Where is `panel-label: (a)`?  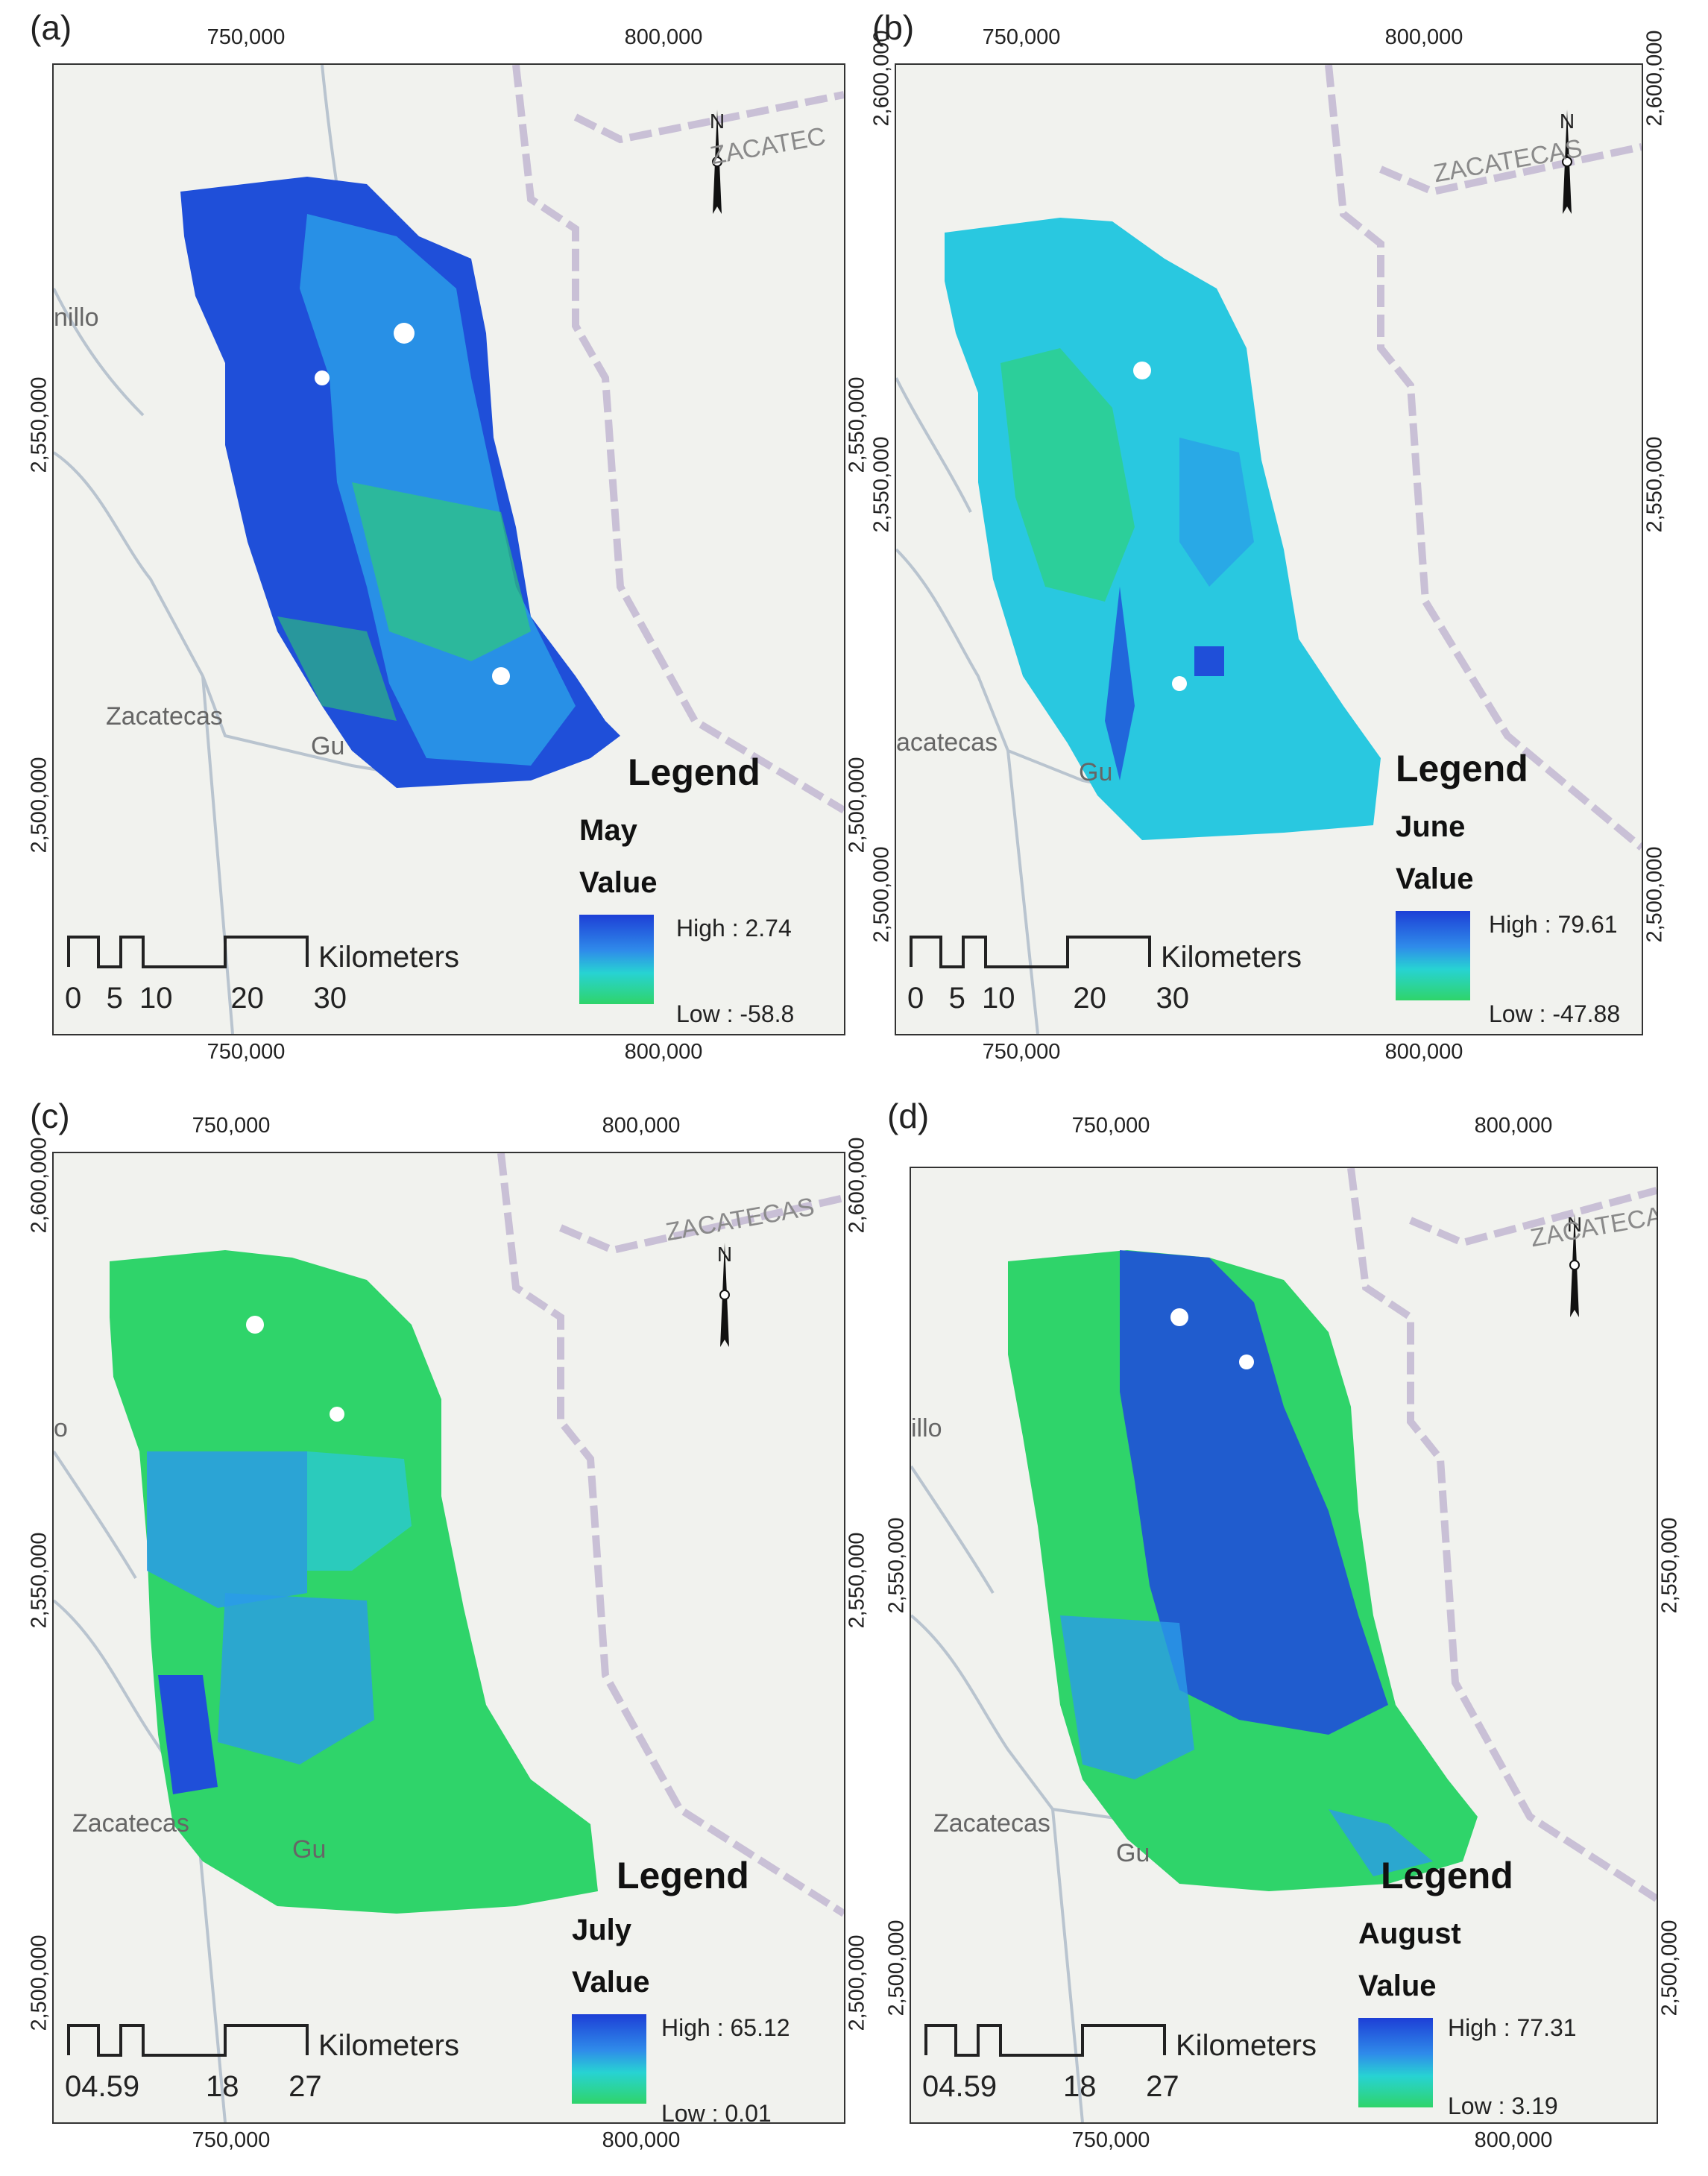
panel-label: (a) is located at coordinates (51, 28).